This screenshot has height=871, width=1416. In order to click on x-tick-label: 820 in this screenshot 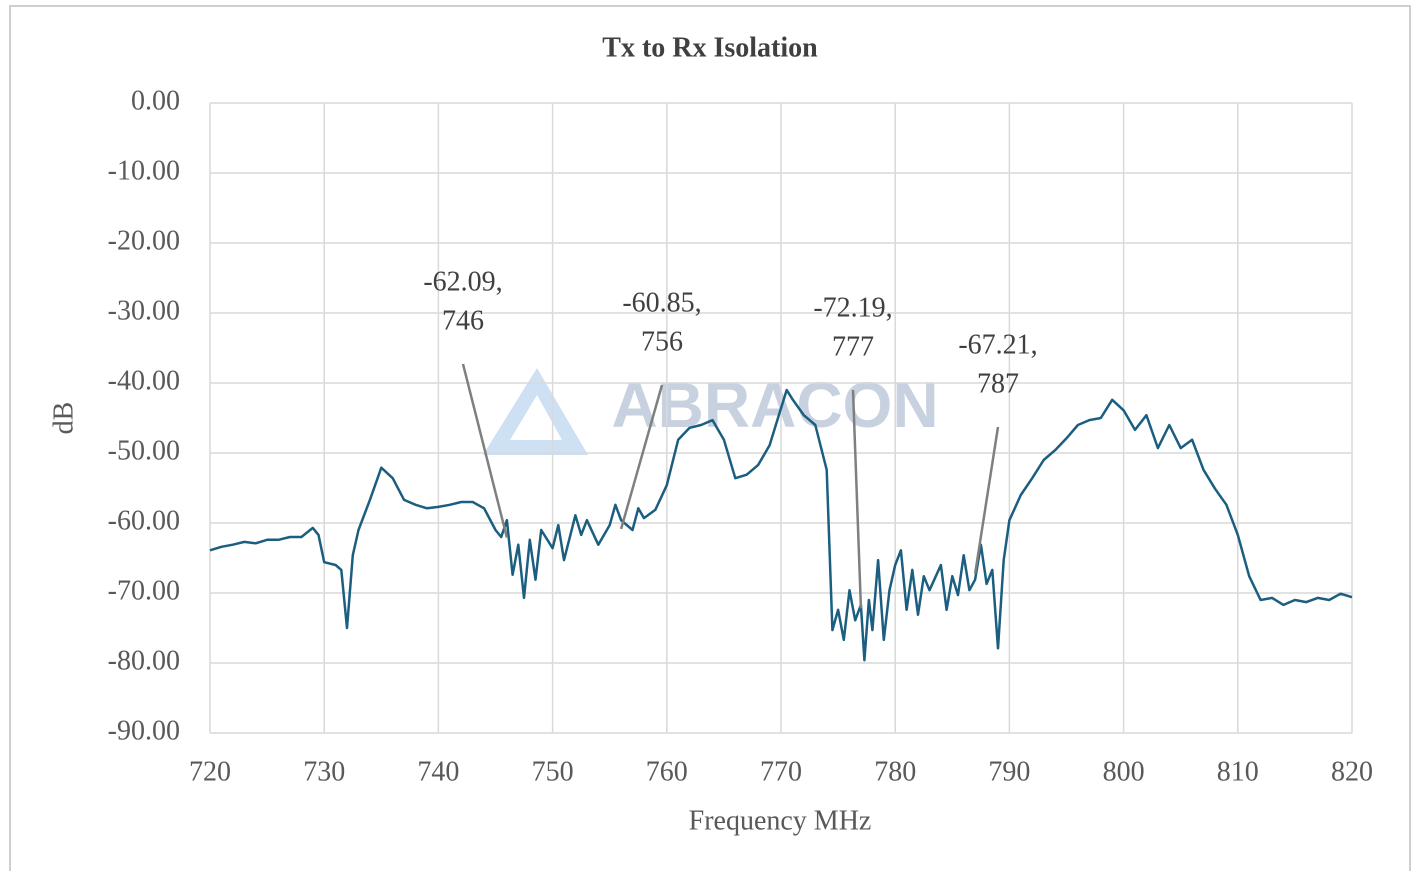, I will do `click(1352, 771)`.